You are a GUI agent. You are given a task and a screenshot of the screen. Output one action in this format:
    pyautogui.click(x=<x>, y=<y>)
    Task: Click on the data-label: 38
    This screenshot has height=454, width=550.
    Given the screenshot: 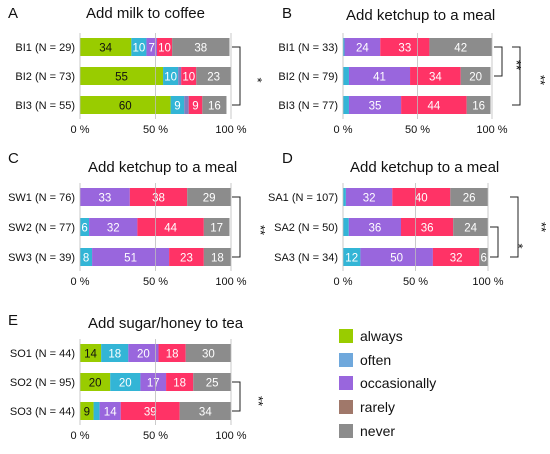 What is the action you would take?
    pyautogui.click(x=158, y=199)
    